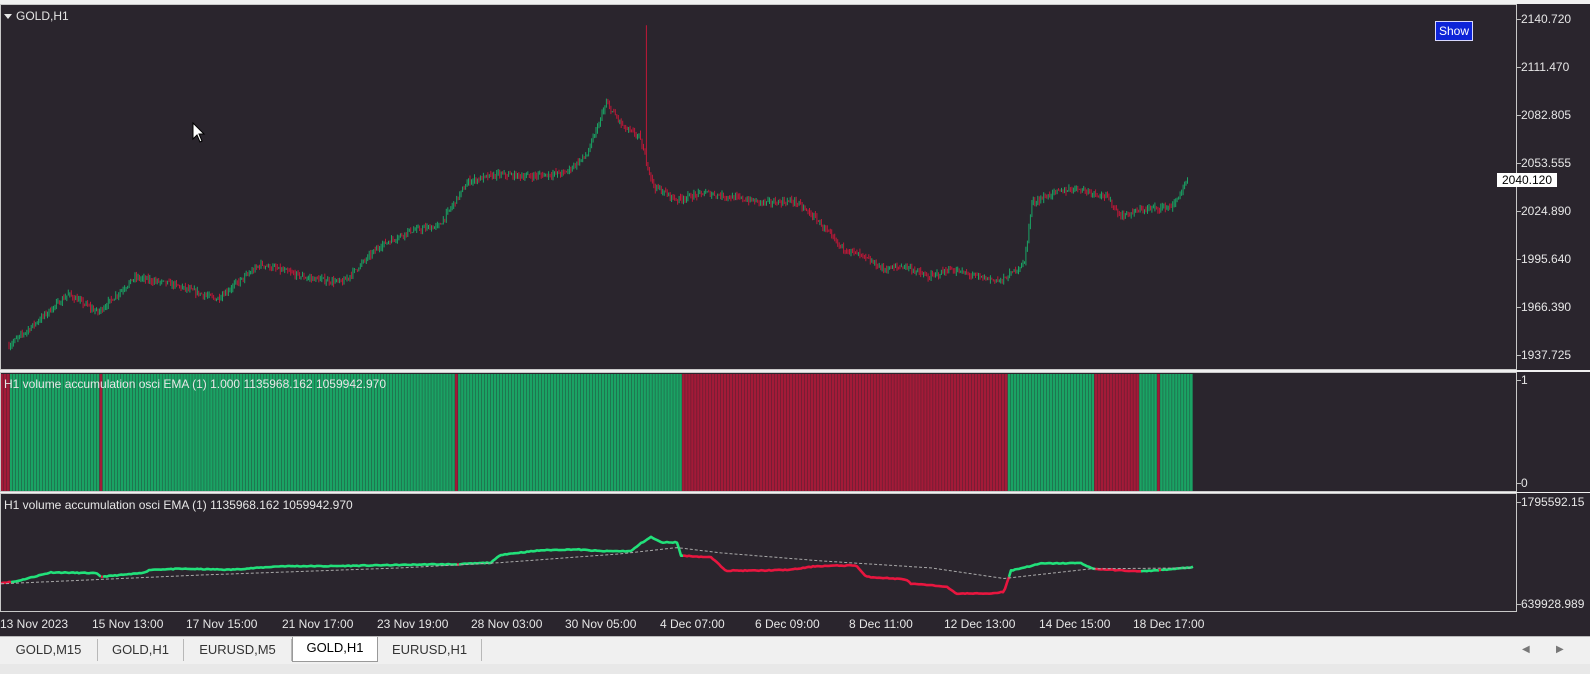  What do you see at coordinates (1526, 649) in the screenshot?
I see `tab-scroll-left-icon: ◀` at bounding box center [1526, 649].